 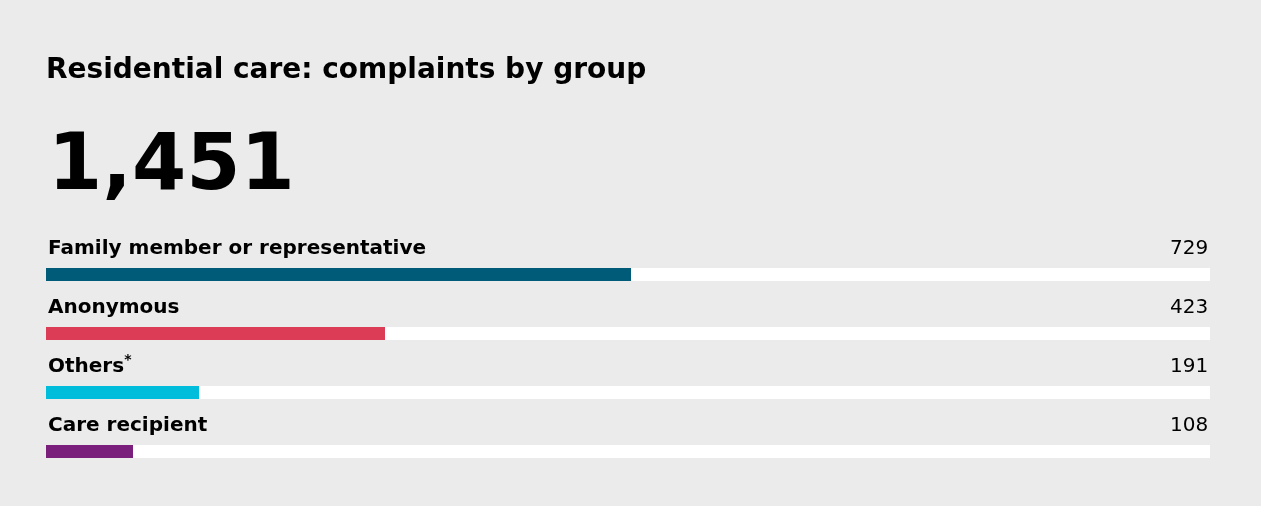 What do you see at coordinates (1189, 306) in the screenshot?
I see `data-label: 423` at bounding box center [1189, 306].